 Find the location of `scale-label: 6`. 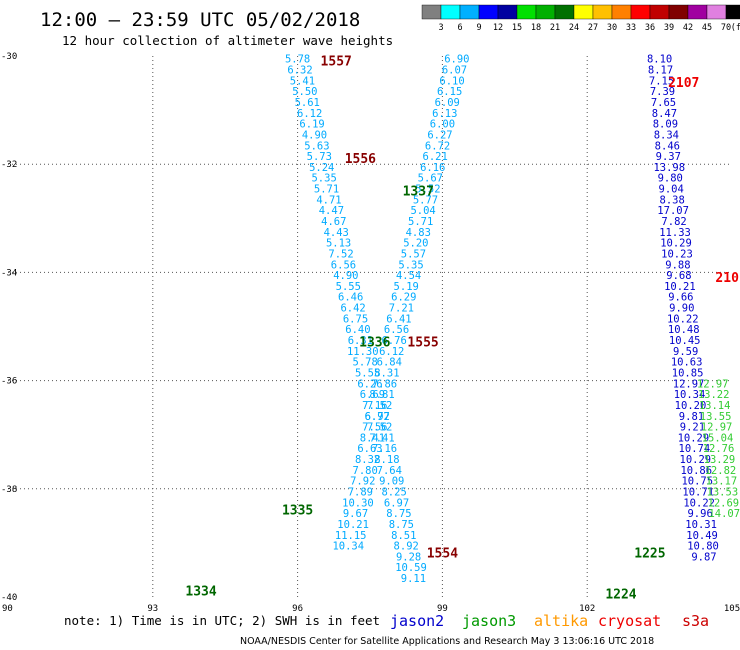

scale-label: 6 is located at coordinates (459, 28).